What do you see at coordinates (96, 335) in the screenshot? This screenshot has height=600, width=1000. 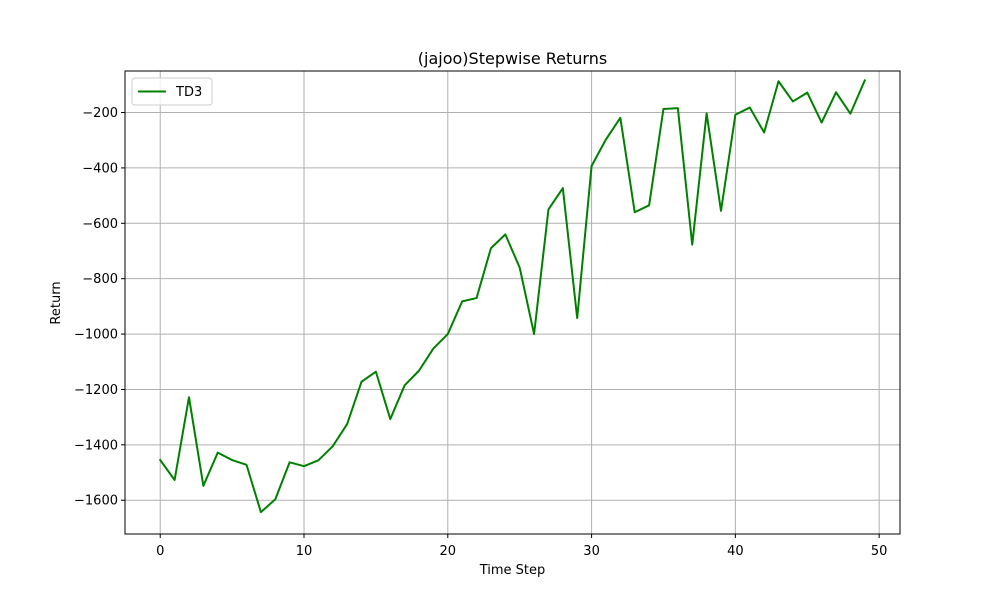 I see `y-tick-label: −1000` at bounding box center [96, 335].